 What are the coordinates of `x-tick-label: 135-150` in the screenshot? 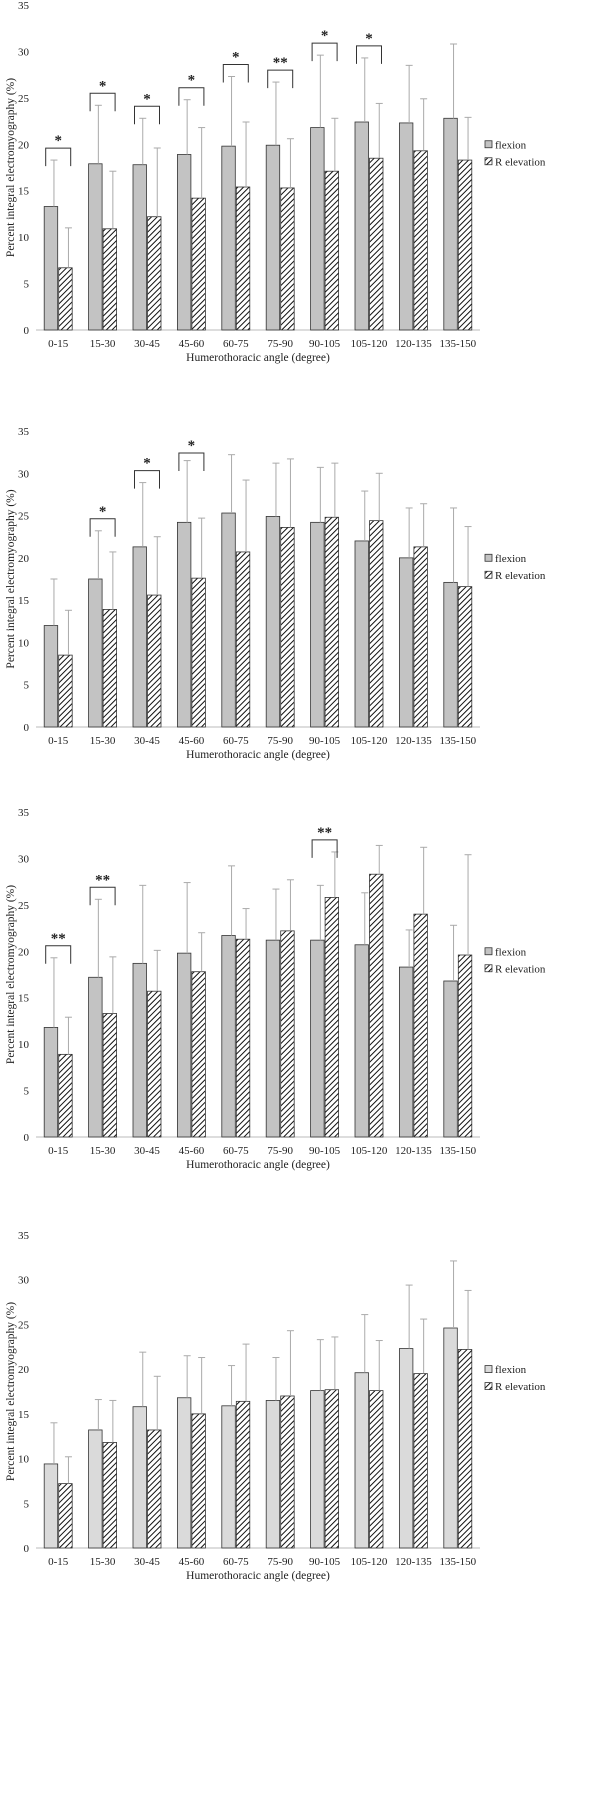 It's located at (457, 344).